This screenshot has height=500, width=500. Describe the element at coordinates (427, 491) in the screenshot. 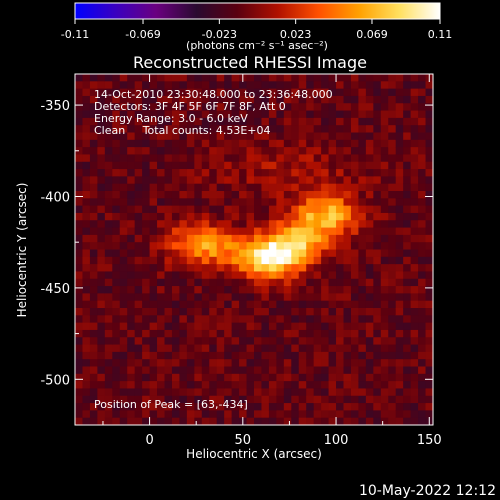

I see `footer-timestamp: 10-May-2022 12:12` at that location.